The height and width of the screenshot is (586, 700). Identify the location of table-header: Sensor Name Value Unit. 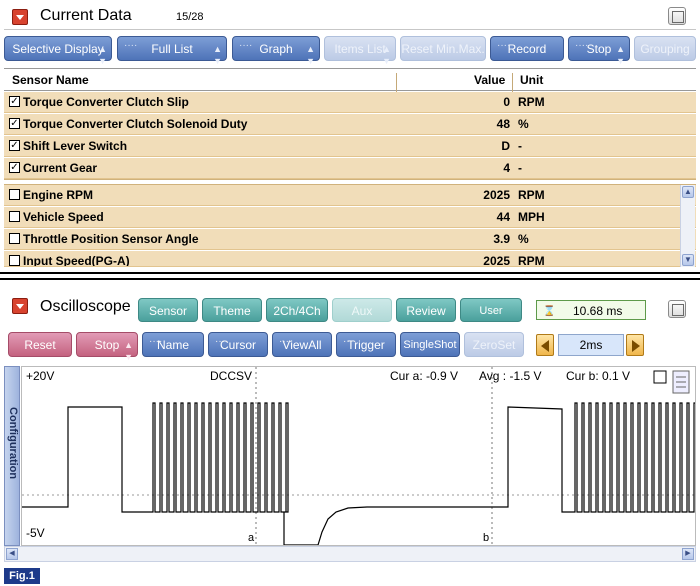
(350, 81).